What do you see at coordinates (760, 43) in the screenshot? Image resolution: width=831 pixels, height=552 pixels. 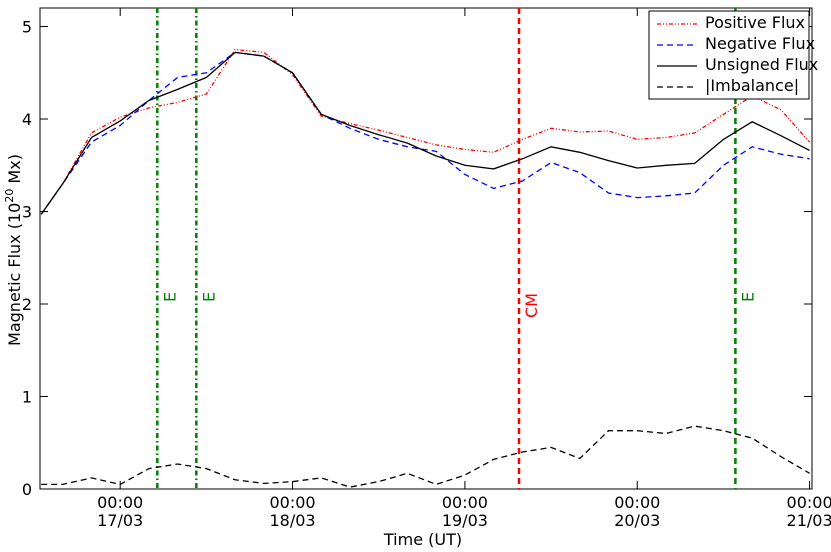 I see `legend-label: Negative Flux` at bounding box center [760, 43].